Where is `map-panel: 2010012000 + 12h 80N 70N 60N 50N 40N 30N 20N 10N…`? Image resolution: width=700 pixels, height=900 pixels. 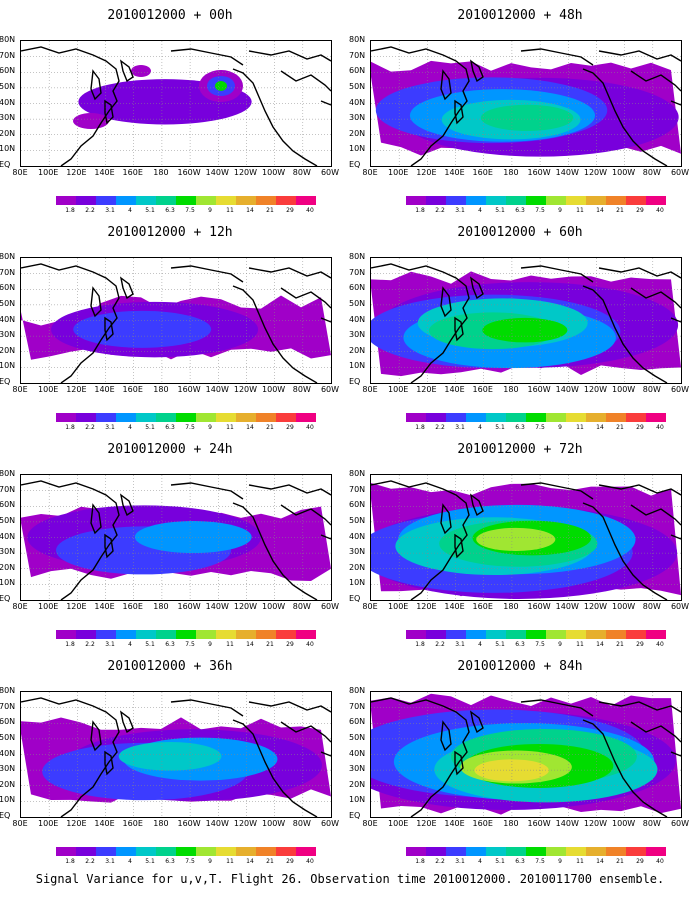 map-panel: 2010012000 + 12h 80N 70N 60N 50N 40N 30N 20N 10N… is located at coordinates (170, 327).